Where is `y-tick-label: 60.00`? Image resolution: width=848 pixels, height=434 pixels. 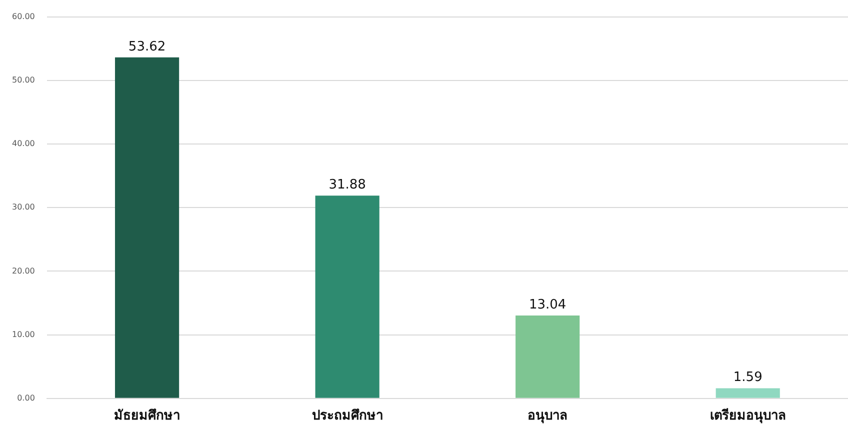
y-tick-label: 60.00 is located at coordinates (23, 16).